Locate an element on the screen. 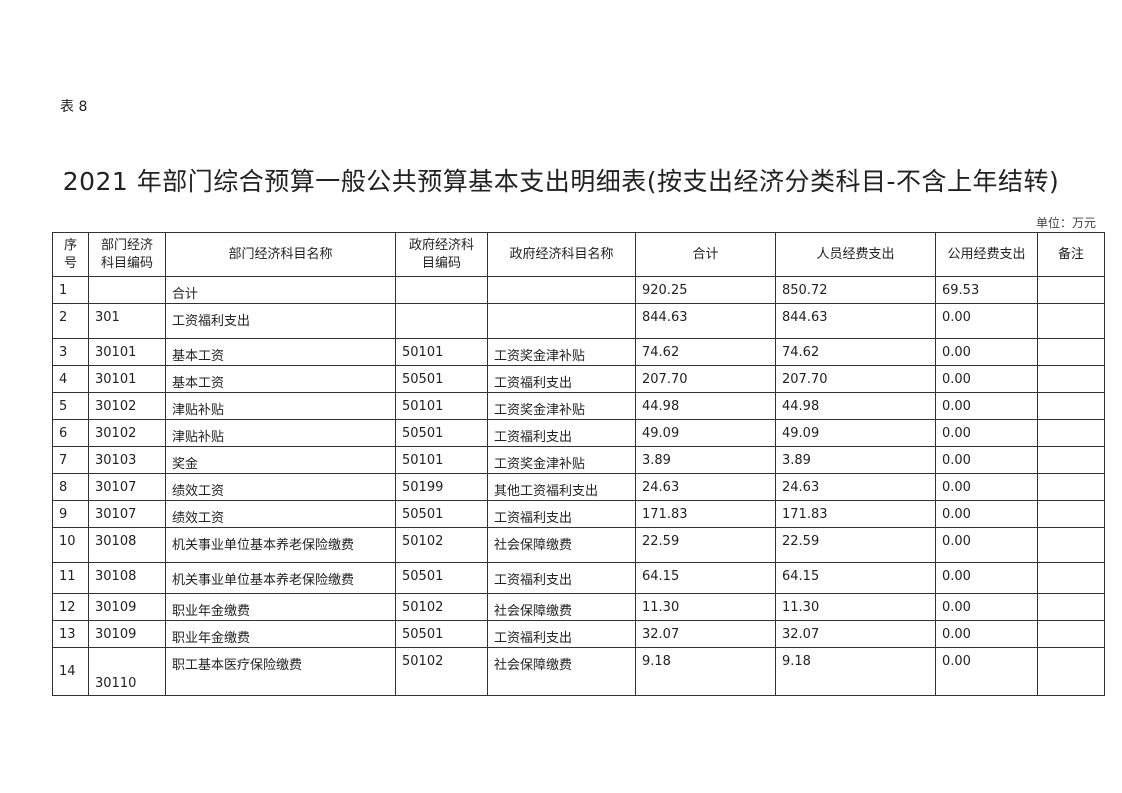 The height and width of the screenshot is (793, 1122). table-cell: 30102 is located at coordinates (127, 406).